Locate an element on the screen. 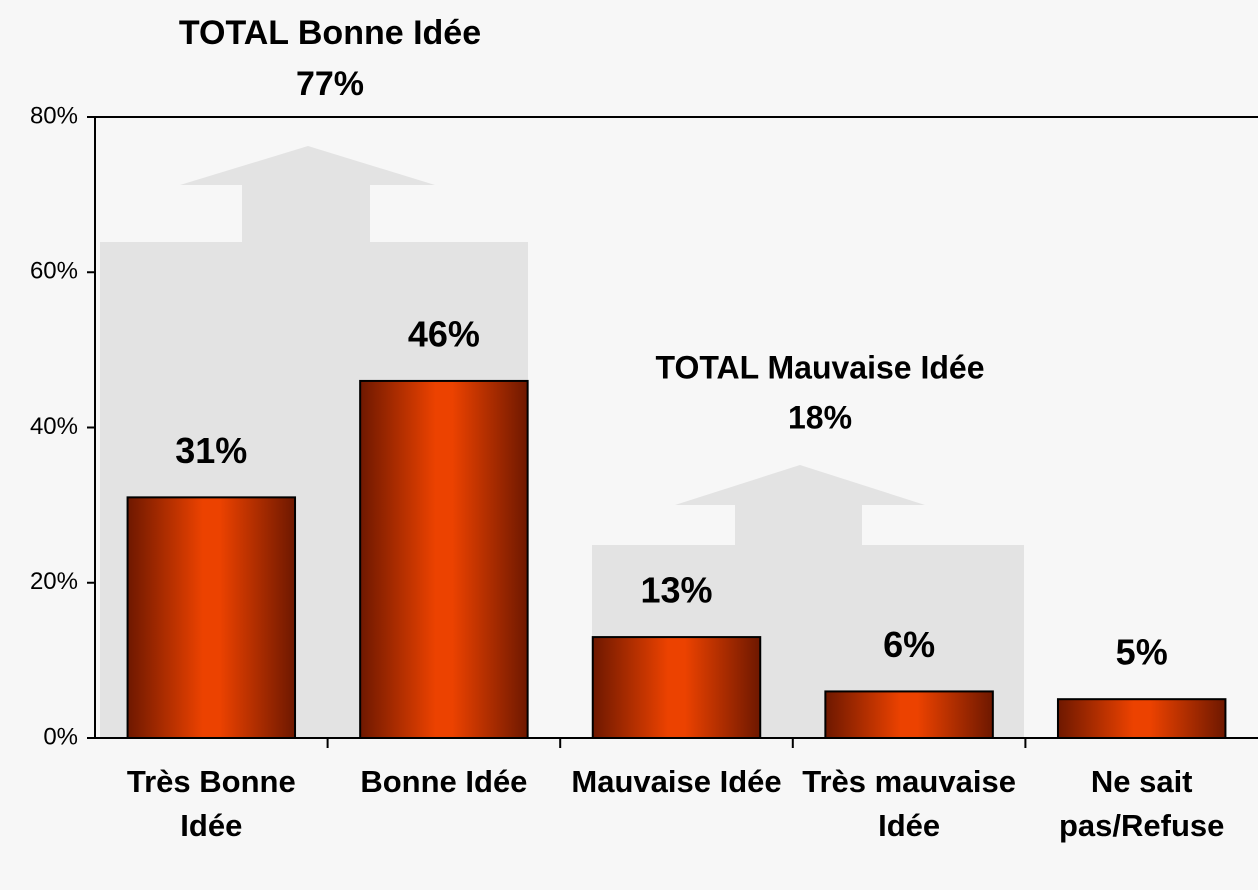  x-tick-label: Mauvaise Idée is located at coordinates (676, 781).